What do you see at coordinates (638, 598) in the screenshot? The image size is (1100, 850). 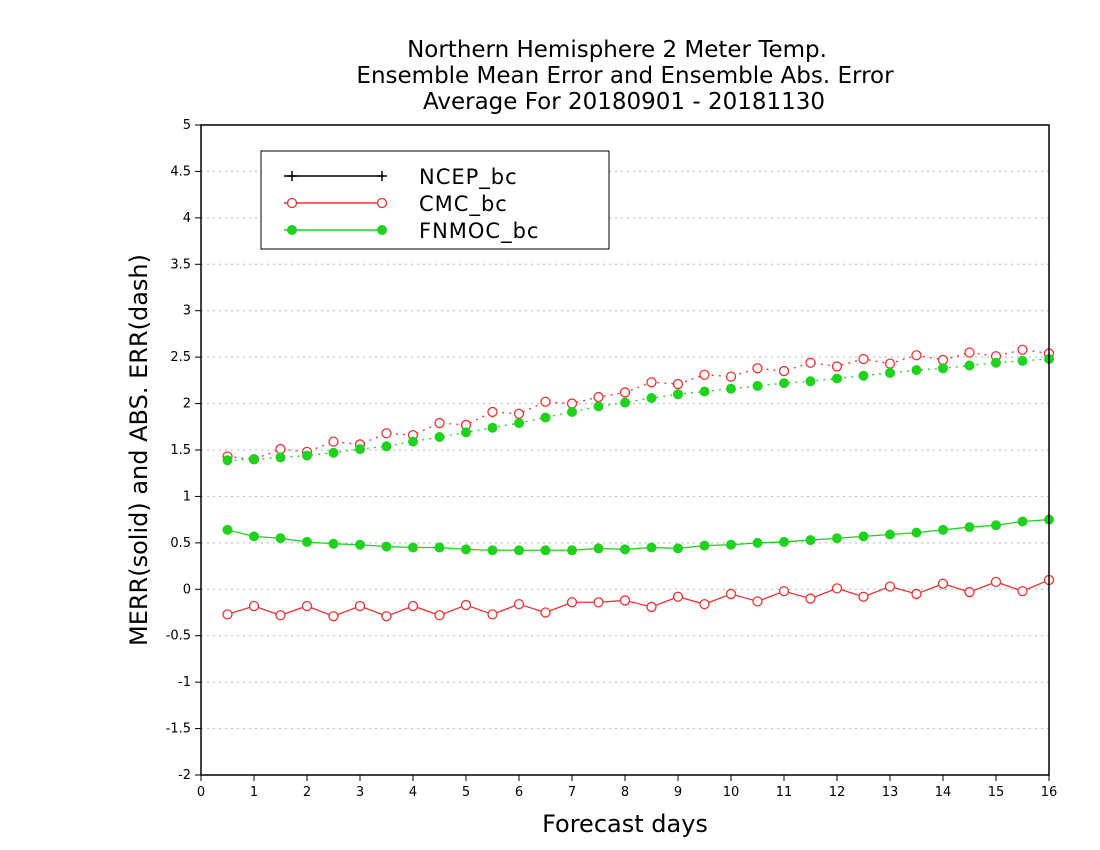 I see `series-line-cmc-bc-merr` at bounding box center [638, 598].